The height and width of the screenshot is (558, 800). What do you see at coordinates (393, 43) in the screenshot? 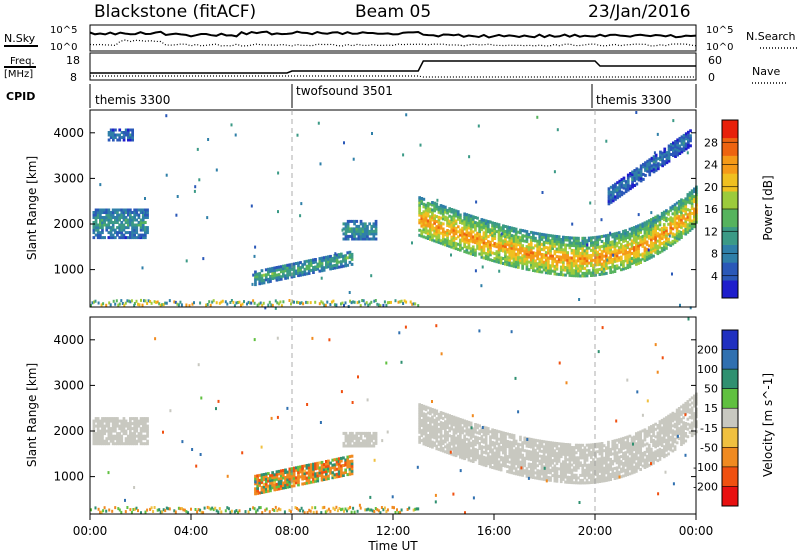
I see `nsearch-series` at bounding box center [393, 43].